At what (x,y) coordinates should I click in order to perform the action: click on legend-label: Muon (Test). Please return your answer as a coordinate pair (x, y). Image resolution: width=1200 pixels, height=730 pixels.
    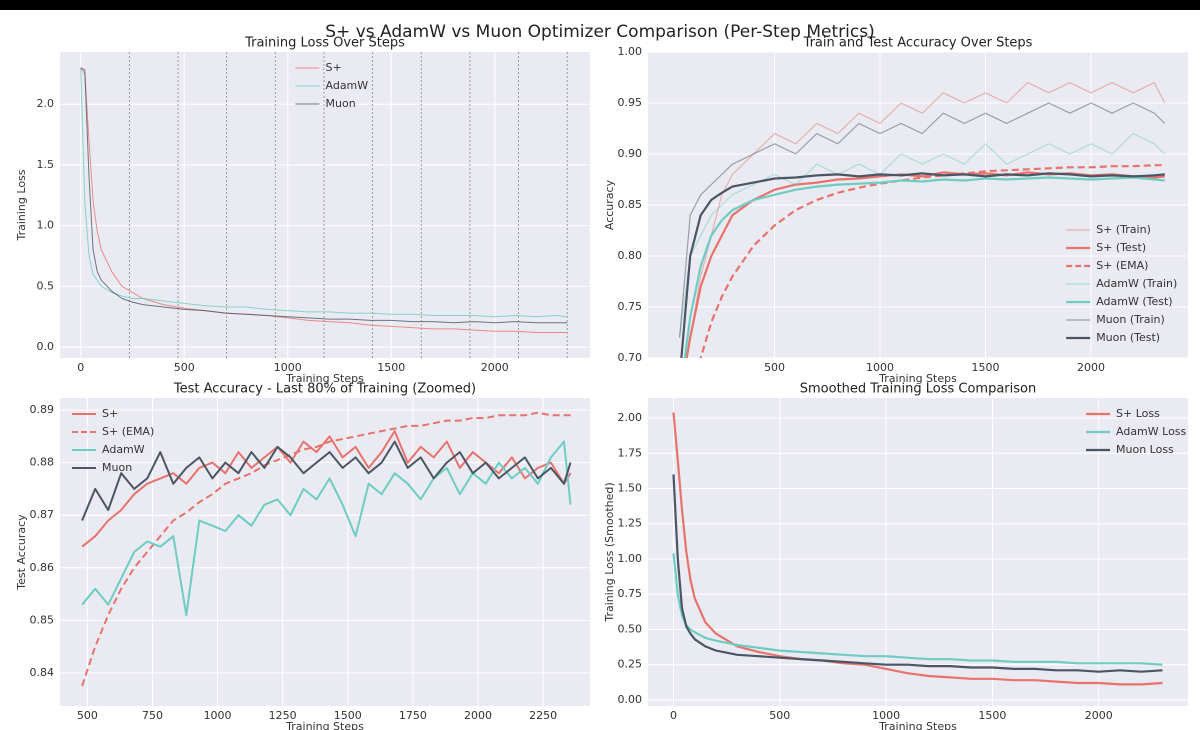
    Looking at the image, I should click on (1128, 337).